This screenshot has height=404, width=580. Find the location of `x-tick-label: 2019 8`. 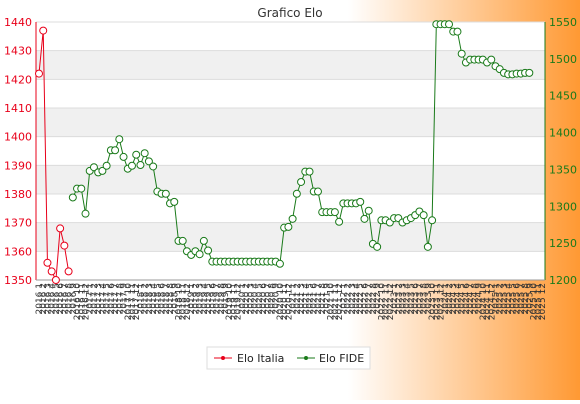

x-tick-label: 2019 8 is located at coordinates (222, 299).